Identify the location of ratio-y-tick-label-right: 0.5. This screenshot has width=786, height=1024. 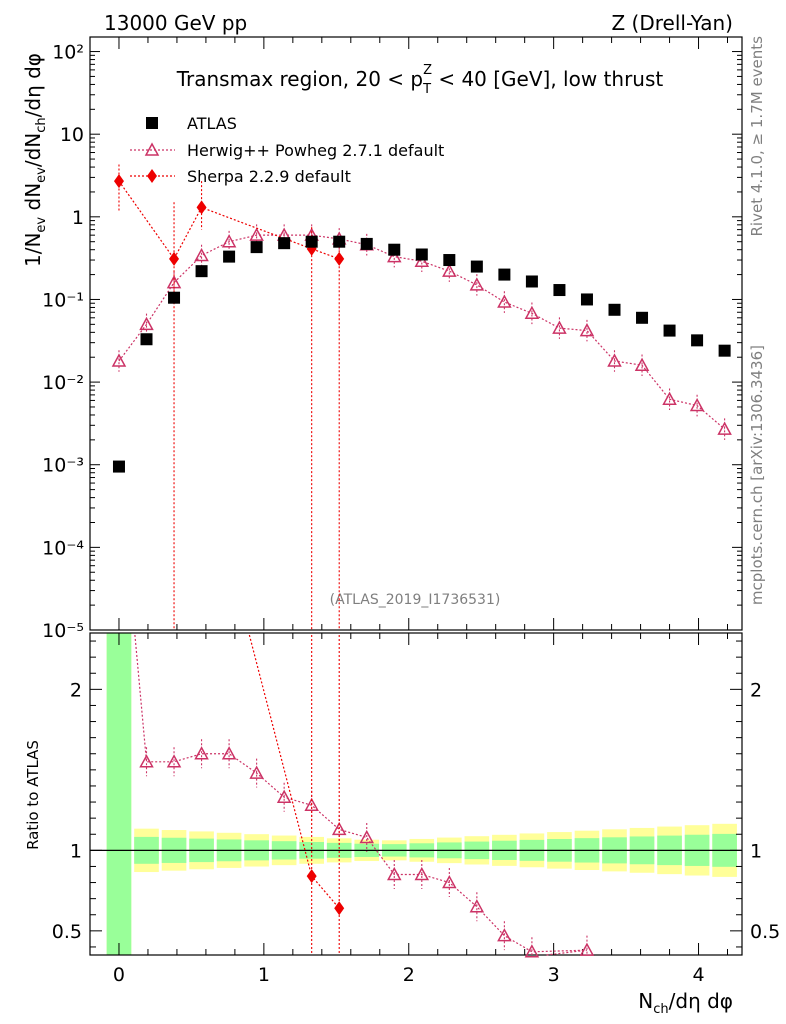
(765, 932).